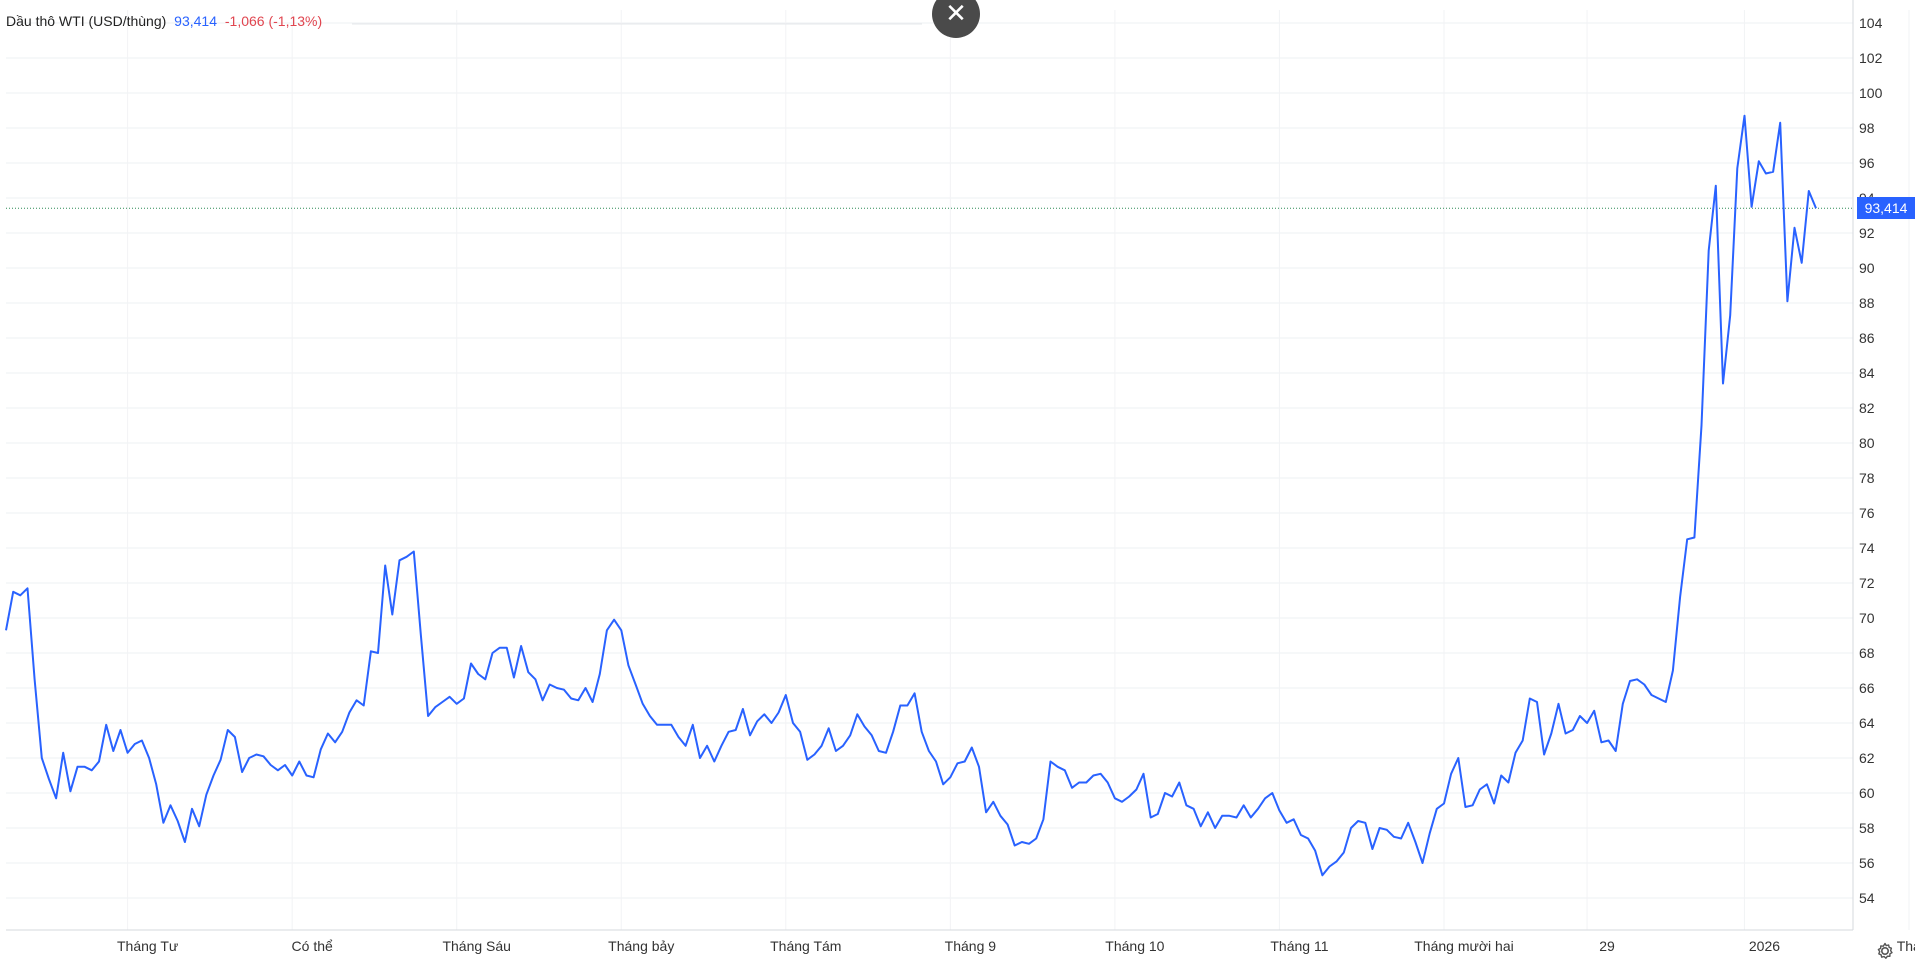 The width and height of the screenshot is (1915, 980). What do you see at coordinates (1867, 408) in the screenshot?
I see `y-tick-label: 82` at bounding box center [1867, 408].